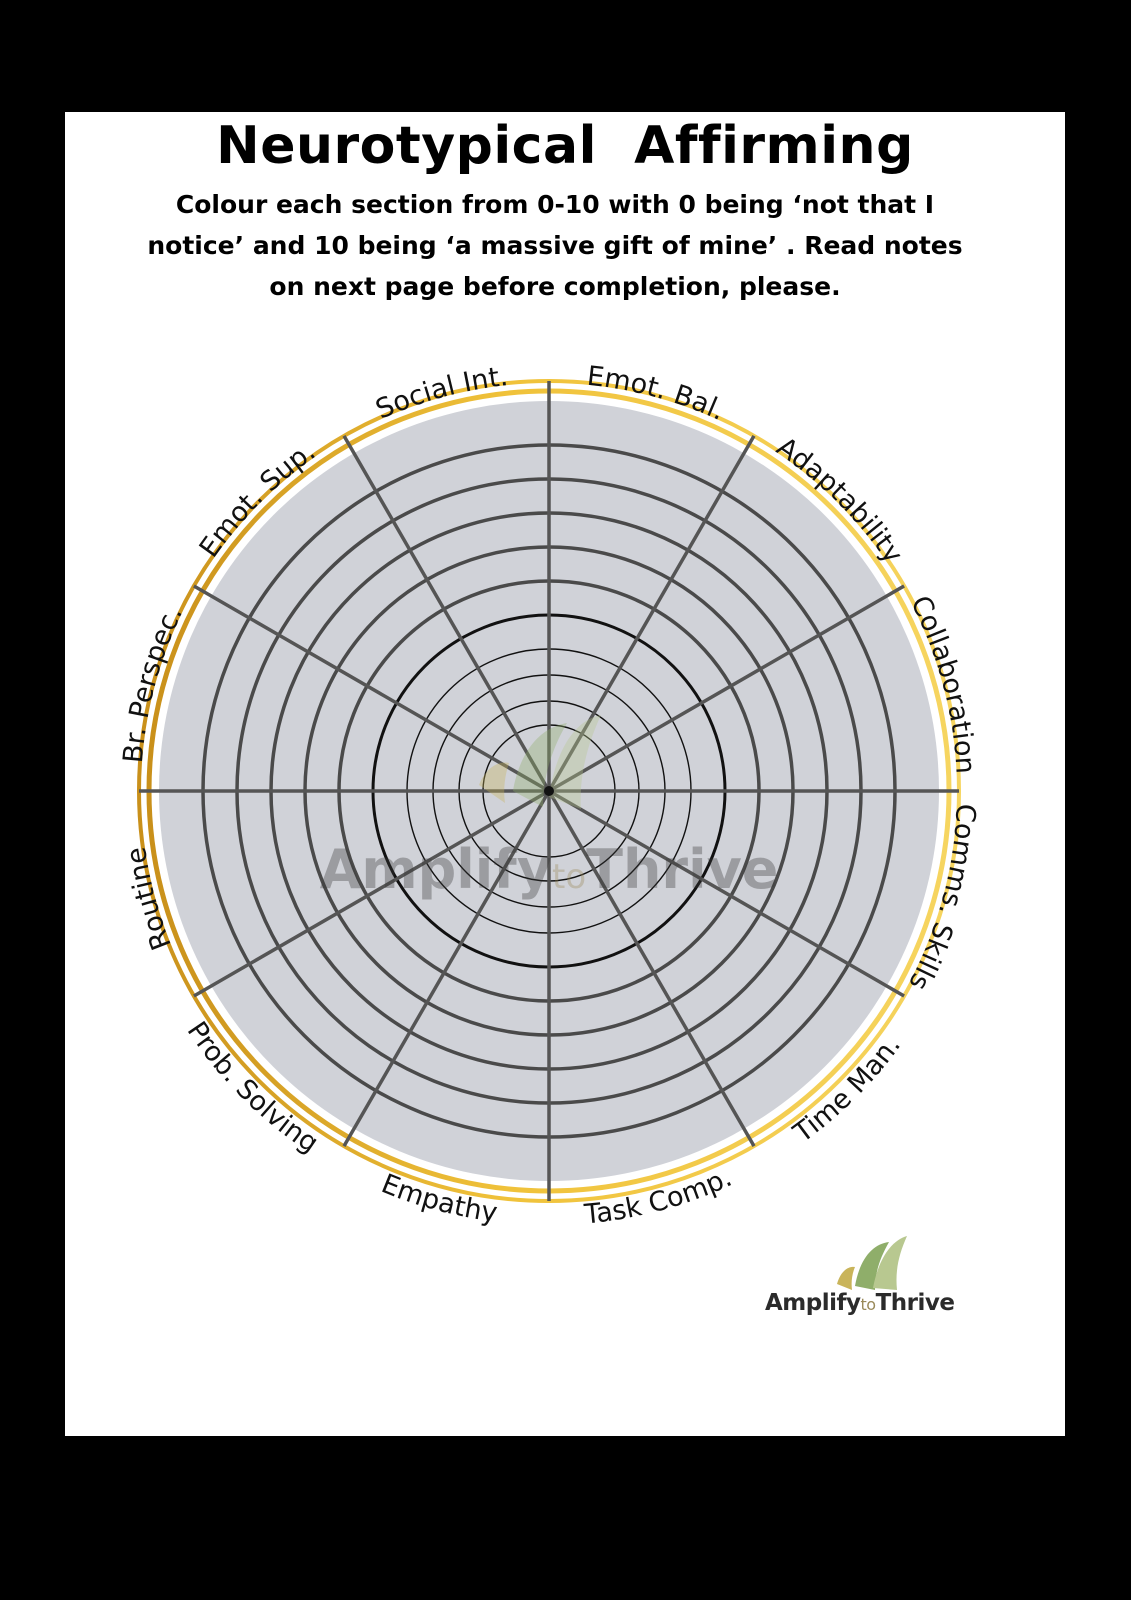  I want to click on brand-logo: AmplifytoThrive, so click(875, 1277).